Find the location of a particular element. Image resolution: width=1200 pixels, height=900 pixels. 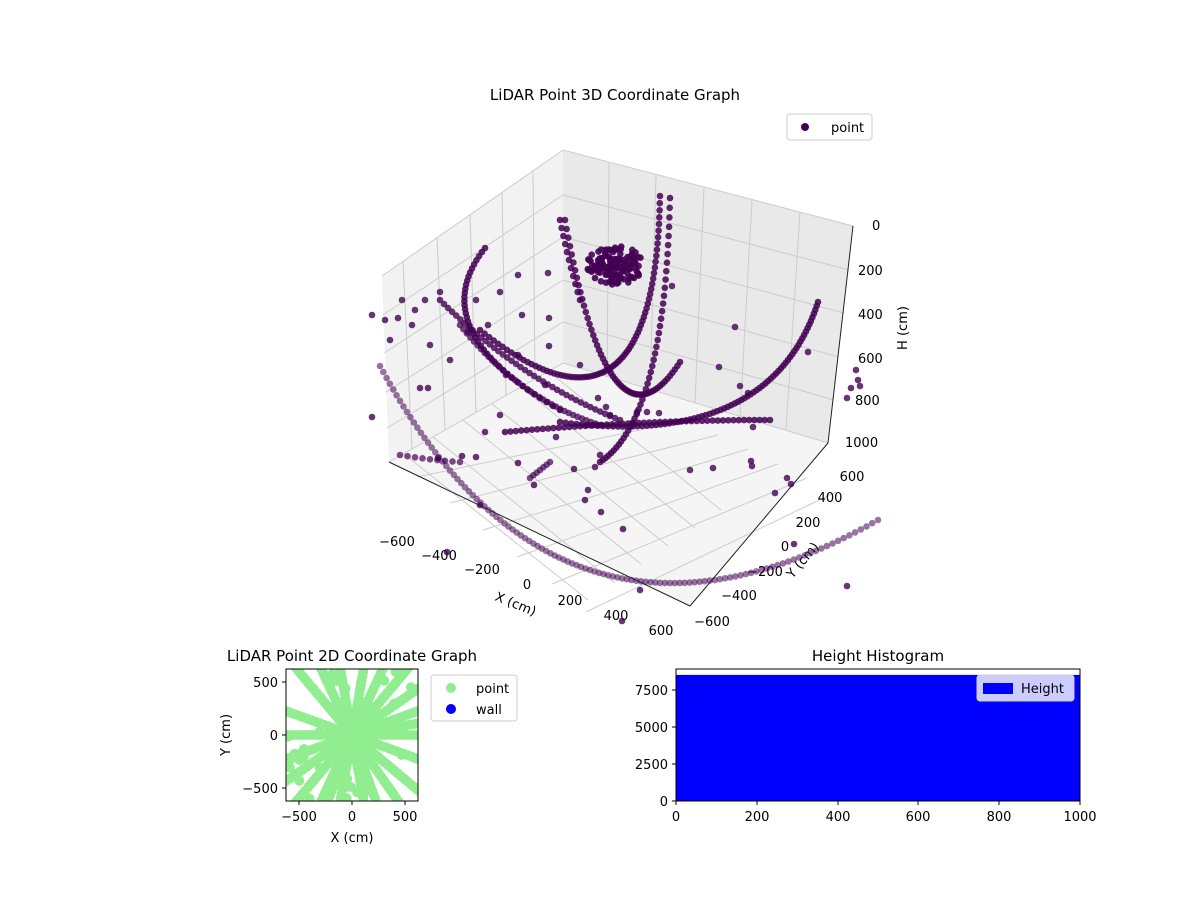

x-tick-label: 600 is located at coordinates (918, 817).